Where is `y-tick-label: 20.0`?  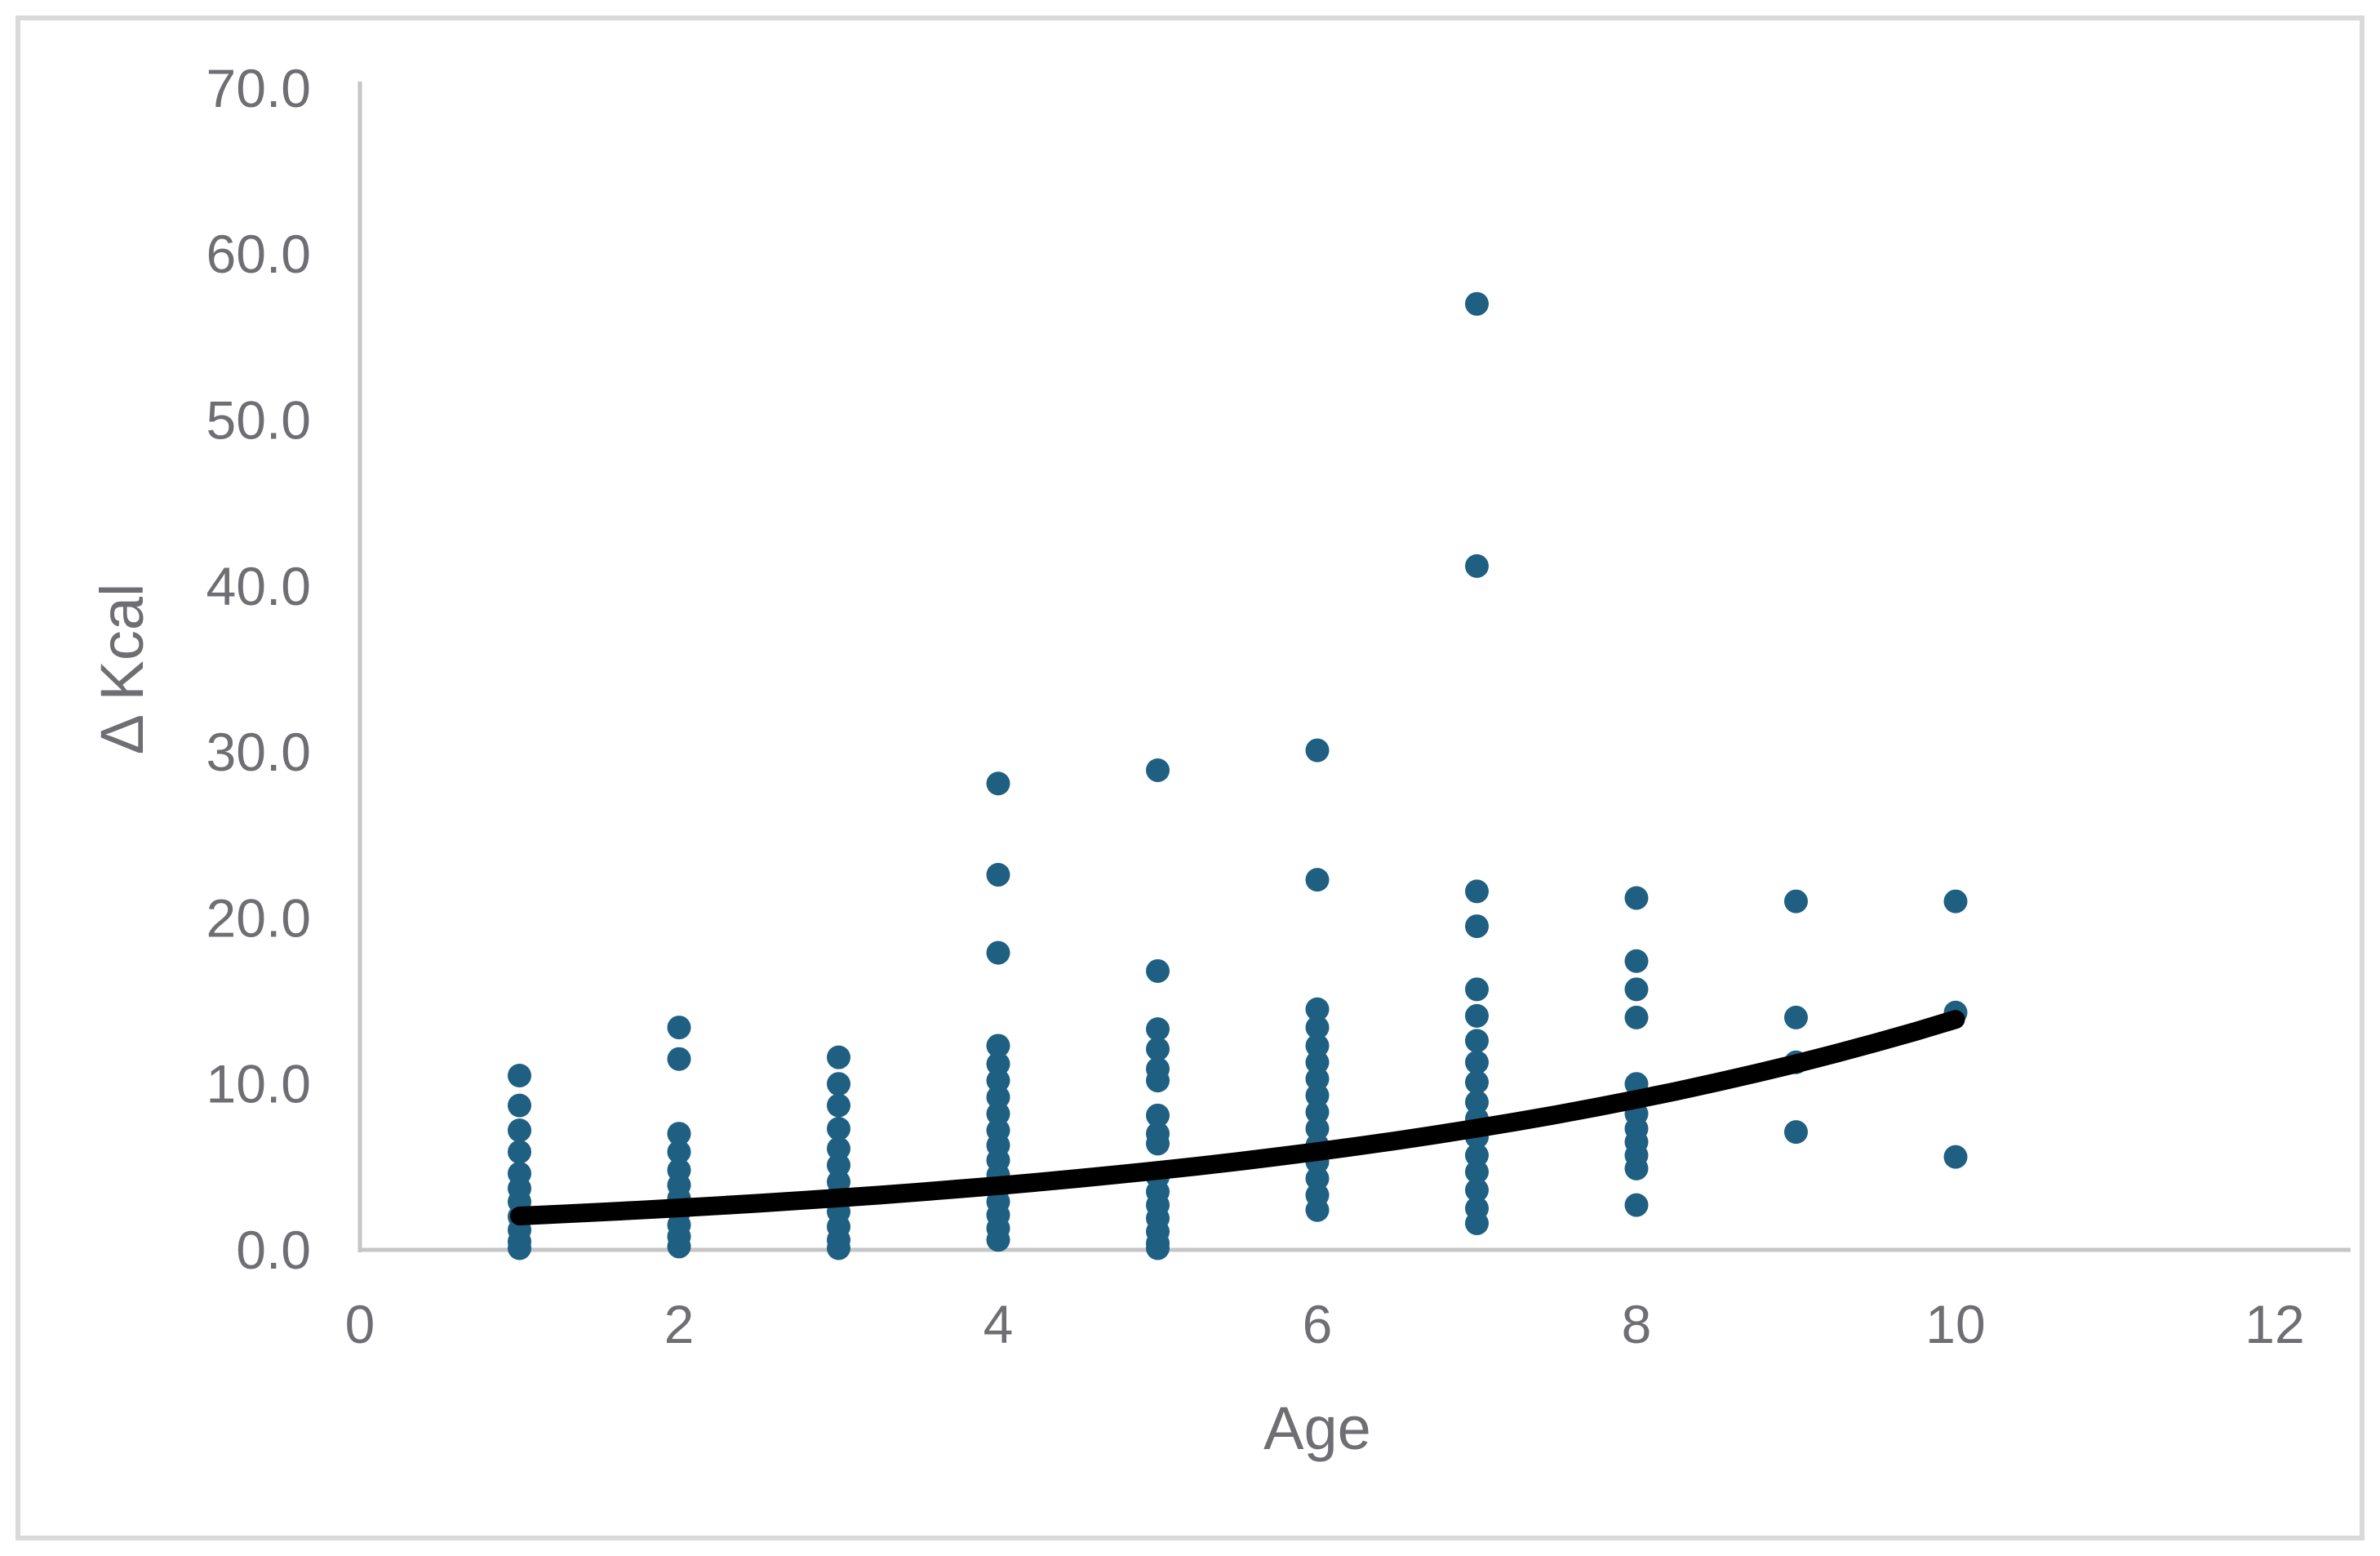
y-tick-label: 20.0 is located at coordinates (259, 917).